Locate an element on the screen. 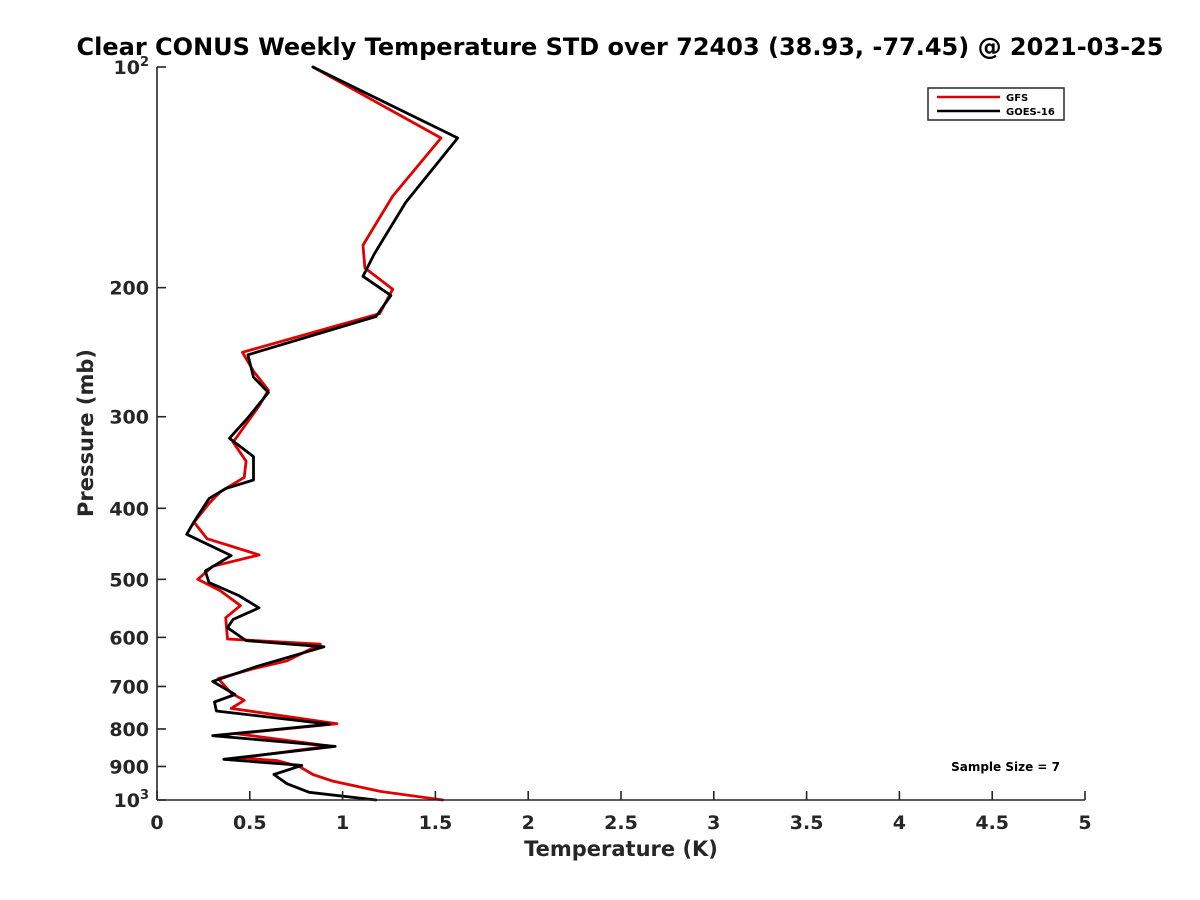 The width and height of the screenshot is (1200, 900). x-tick-label: 1.5 is located at coordinates (436, 823).